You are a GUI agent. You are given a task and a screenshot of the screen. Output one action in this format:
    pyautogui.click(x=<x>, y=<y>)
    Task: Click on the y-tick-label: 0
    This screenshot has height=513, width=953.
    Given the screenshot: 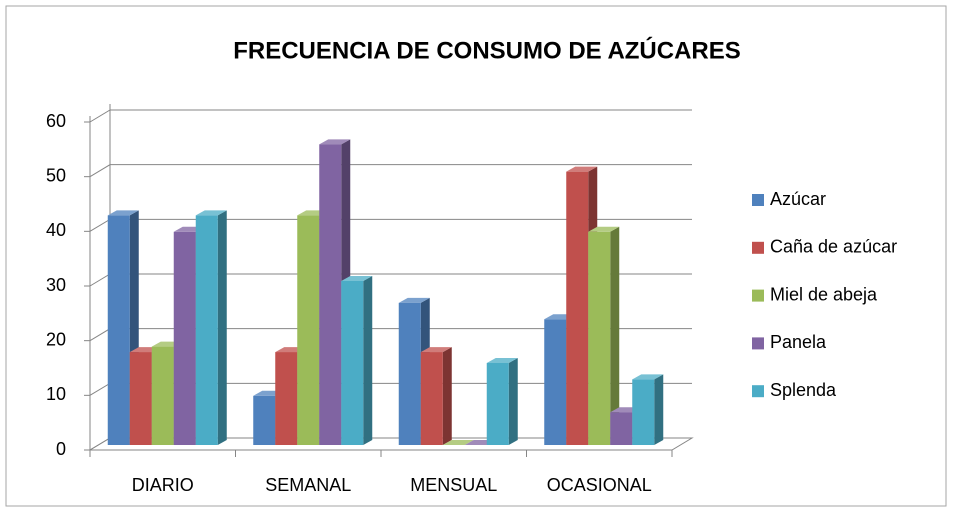 What is the action you would take?
    pyautogui.click(x=61, y=449)
    